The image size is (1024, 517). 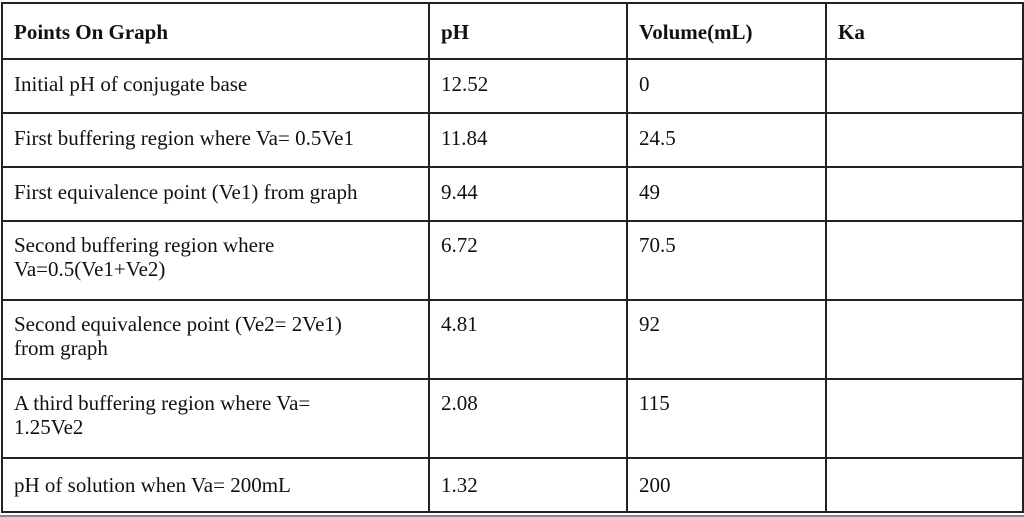 I want to click on table-header-row: Points On Graph pH Volume(mL) Ka, so click(x=512, y=31).